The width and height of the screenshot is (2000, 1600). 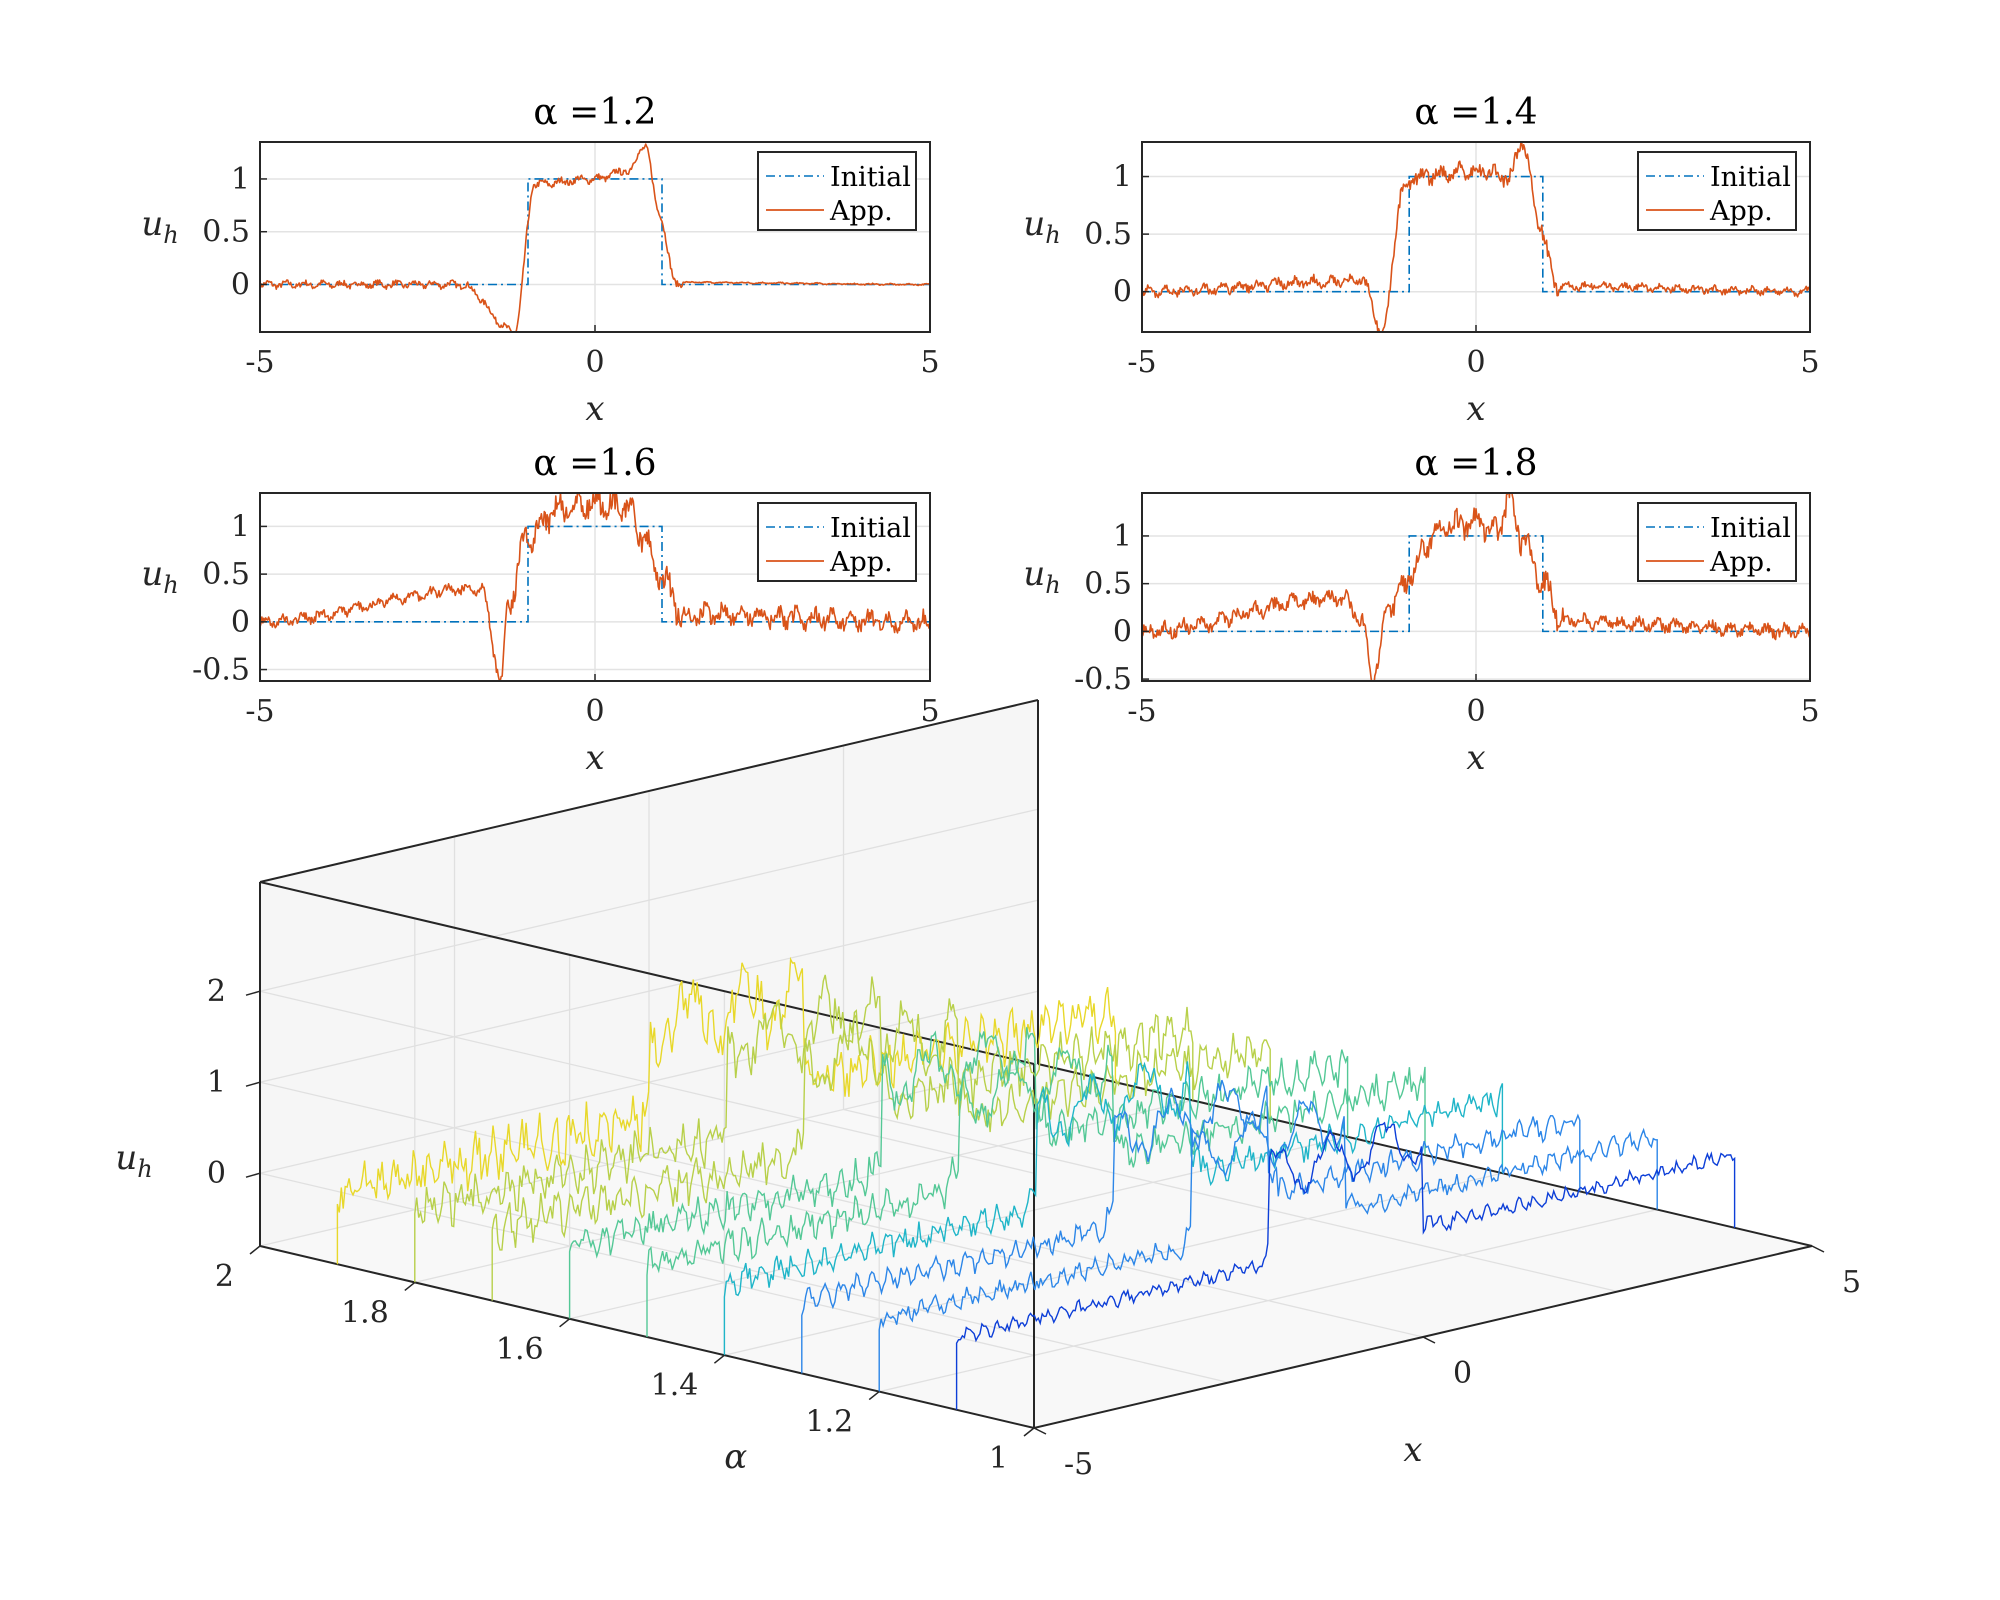 I want to click on series-alpha-1.2, so click(x=1268, y=1245).